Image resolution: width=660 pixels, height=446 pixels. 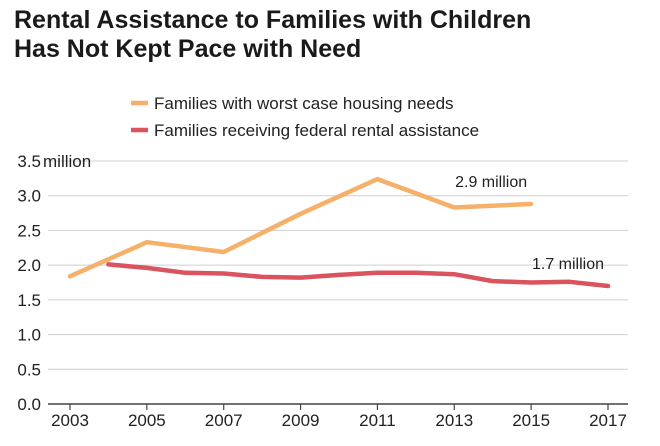 What do you see at coordinates (29, 335) in the screenshot?
I see `y-tick-label: 1.0` at bounding box center [29, 335].